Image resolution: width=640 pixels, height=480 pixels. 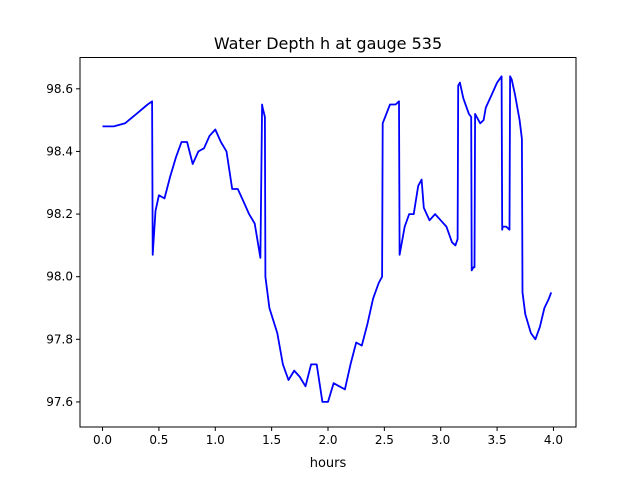 I want to click on y-tick-label: 97.6, so click(x=59, y=402).